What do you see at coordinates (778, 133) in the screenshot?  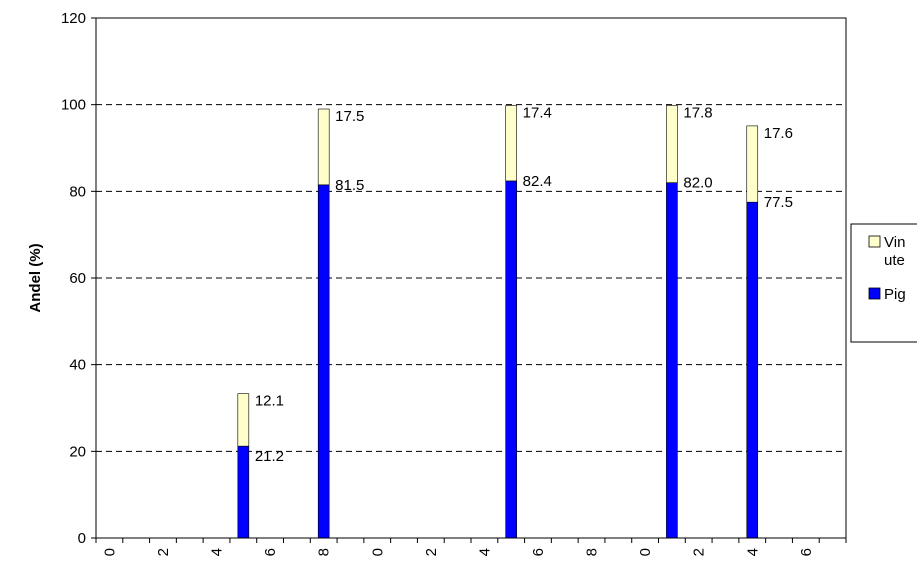 I see `data-label: 17.6` at bounding box center [778, 133].